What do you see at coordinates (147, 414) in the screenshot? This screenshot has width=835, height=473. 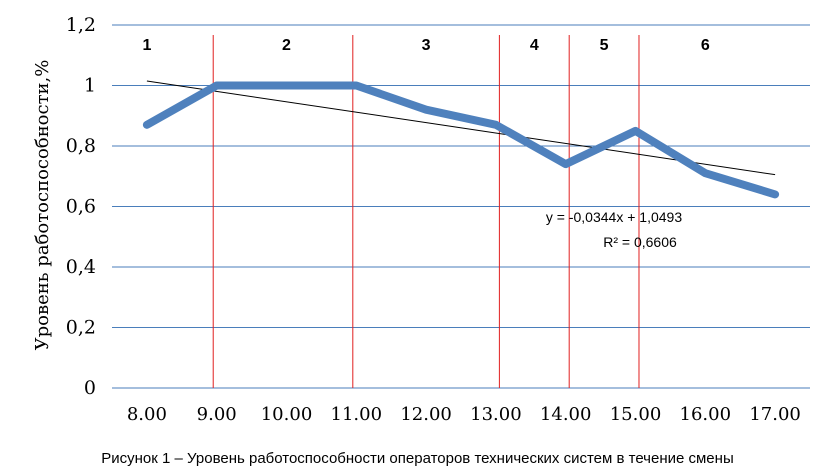 I see `x-tick-label: 8.00` at bounding box center [147, 414].